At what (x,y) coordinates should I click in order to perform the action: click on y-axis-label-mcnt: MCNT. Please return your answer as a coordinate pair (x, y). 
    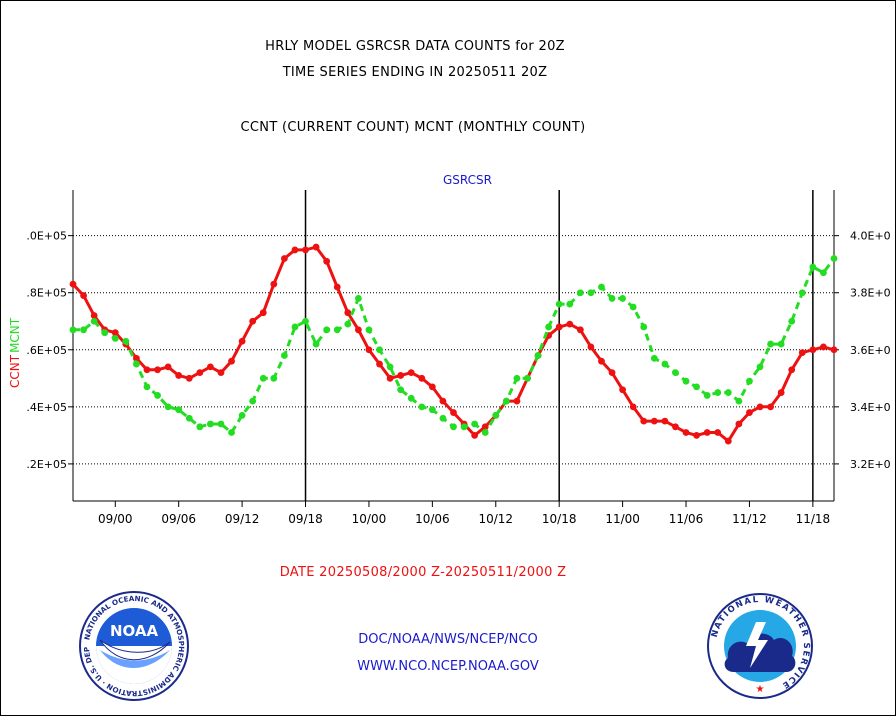
    Looking at the image, I should click on (15, 335).